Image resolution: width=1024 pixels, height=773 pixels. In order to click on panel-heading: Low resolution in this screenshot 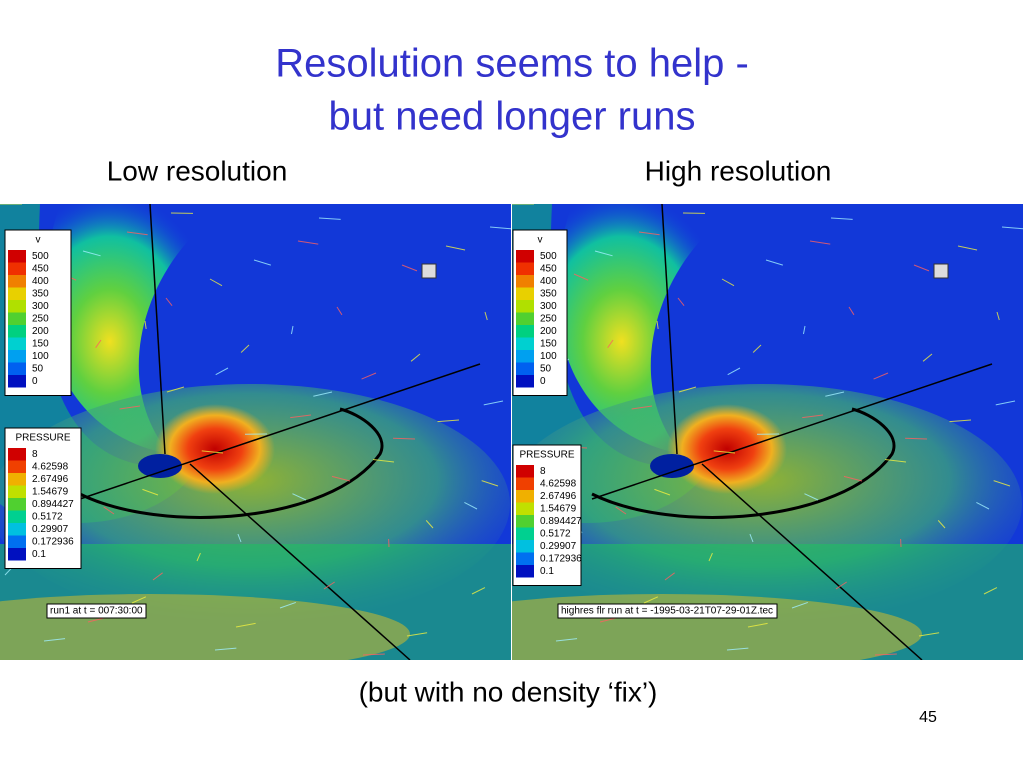, I will do `click(197, 170)`.